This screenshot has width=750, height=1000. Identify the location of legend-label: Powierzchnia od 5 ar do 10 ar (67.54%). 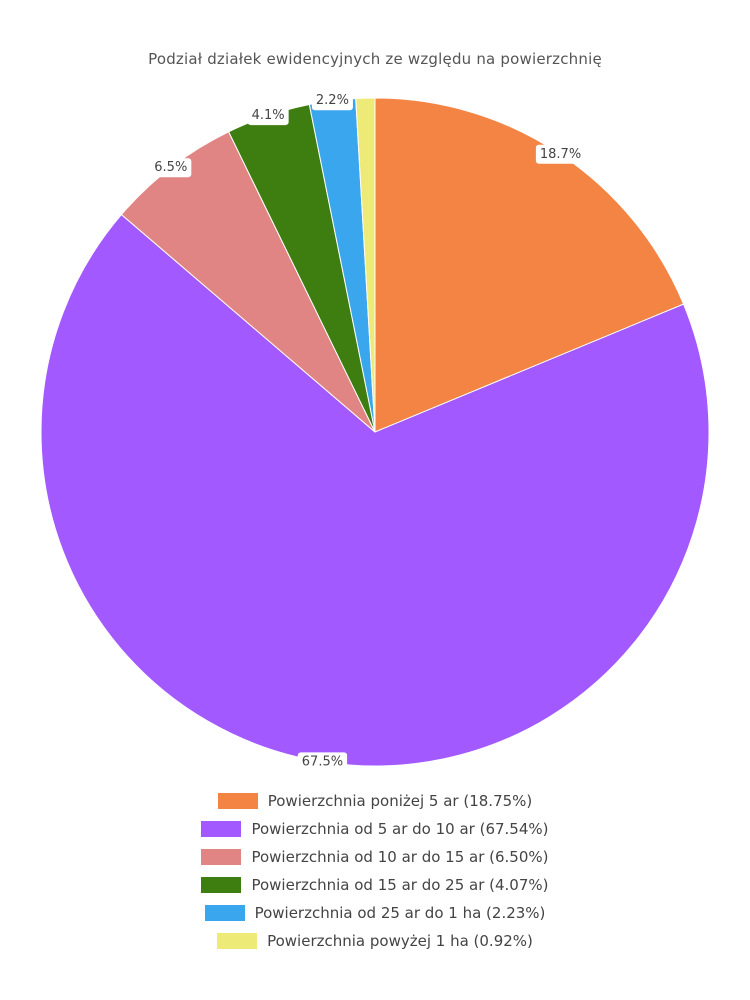
(400, 829).